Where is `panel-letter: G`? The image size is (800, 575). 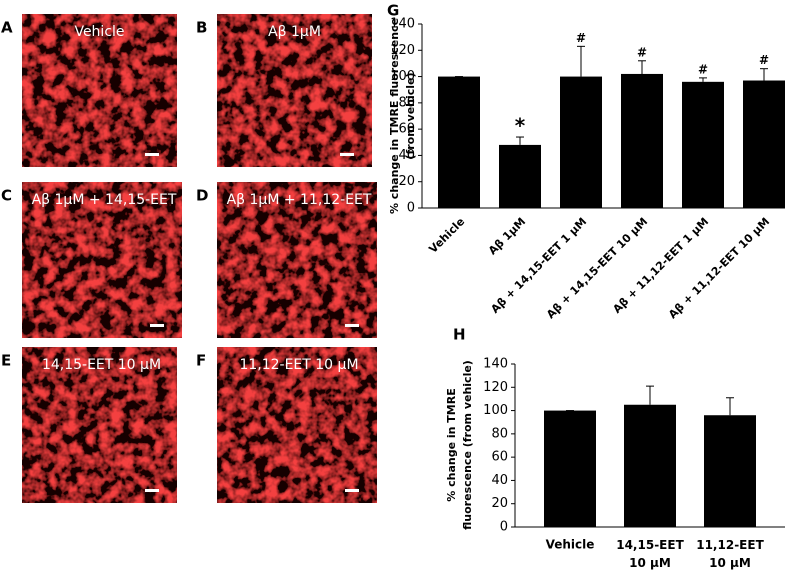
panel-letter: G is located at coordinates (393, 11).